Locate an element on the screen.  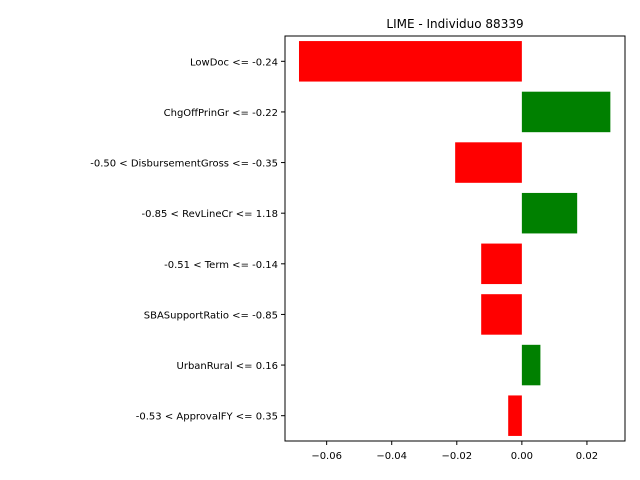
y-tick-label: -0.85 < RevLineCr <= 1.18 is located at coordinates (210, 214).